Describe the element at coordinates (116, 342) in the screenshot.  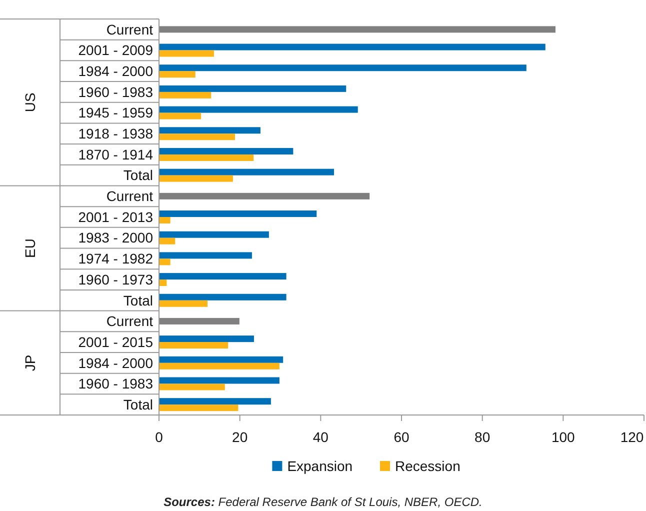
I see `y-tick-label: 2001 - 2015` at that location.